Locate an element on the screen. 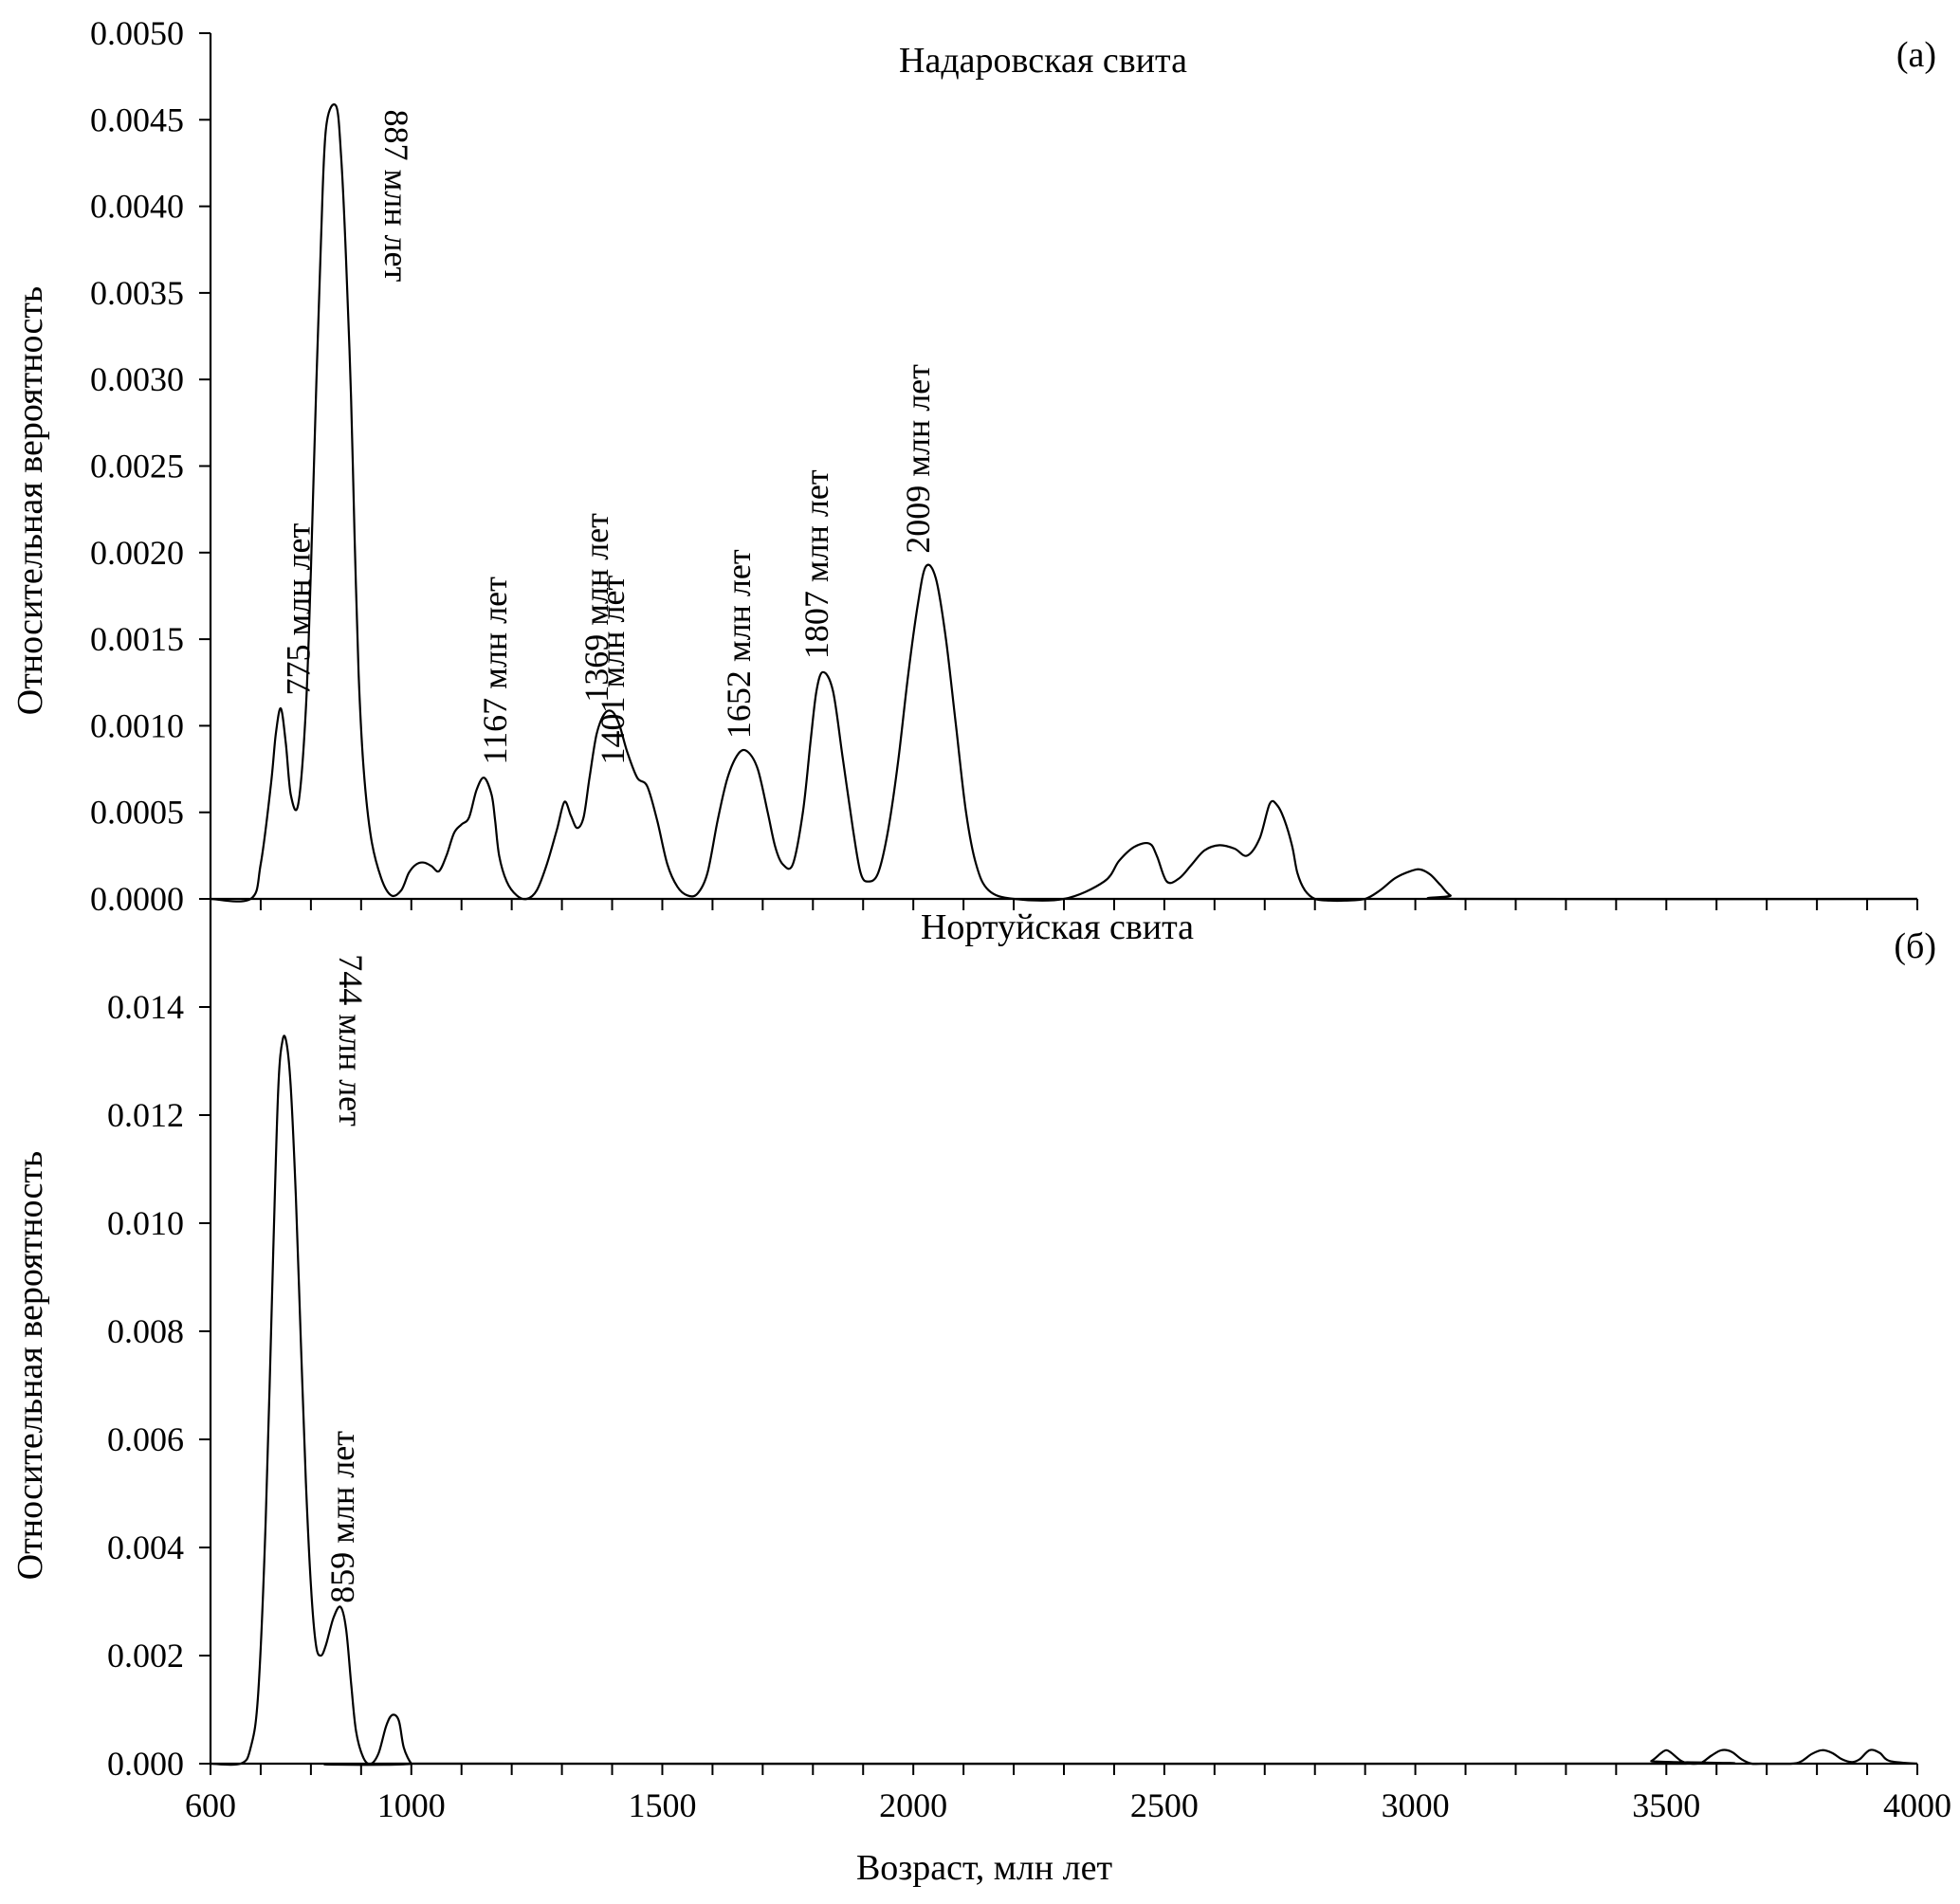 This screenshot has height=1904, width=1960. y-tick-label: 0.0005 is located at coordinates (137, 813).